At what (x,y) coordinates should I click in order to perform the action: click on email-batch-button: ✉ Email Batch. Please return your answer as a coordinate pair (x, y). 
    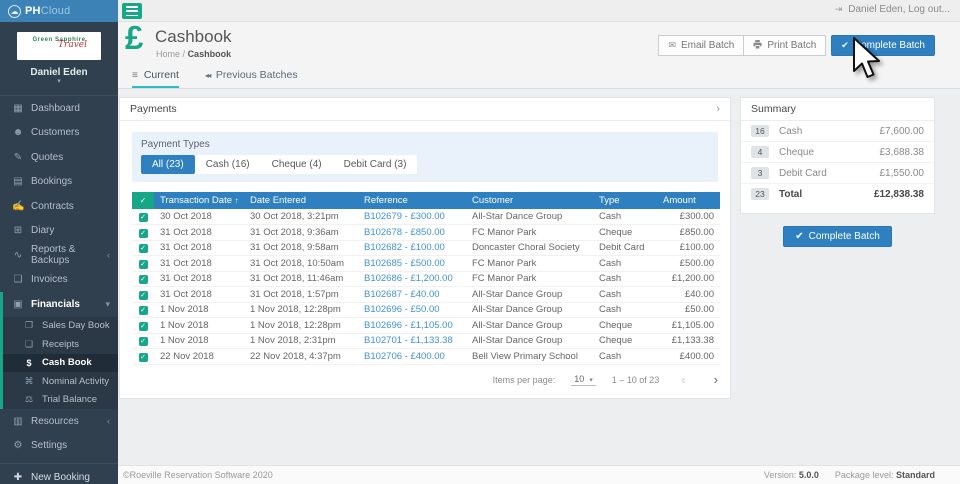
    Looking at the image, I should click on (701, 45).